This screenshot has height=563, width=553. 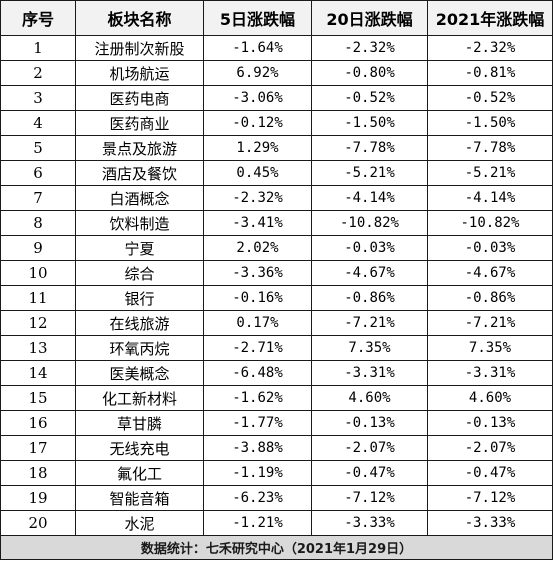 I want to click on change-2021-cell: -0.13%, so click(x=490, y=423).